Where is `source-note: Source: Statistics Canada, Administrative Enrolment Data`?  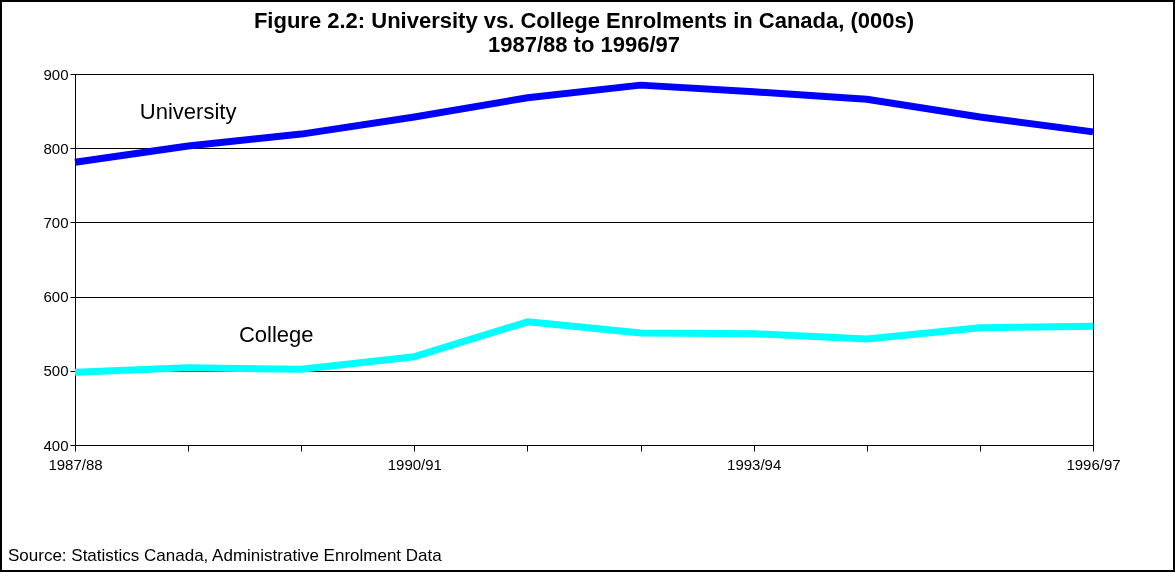 source-note: Source: Statistics Canada, Administrative Enrolment Data is located at coordinates (225, 556).